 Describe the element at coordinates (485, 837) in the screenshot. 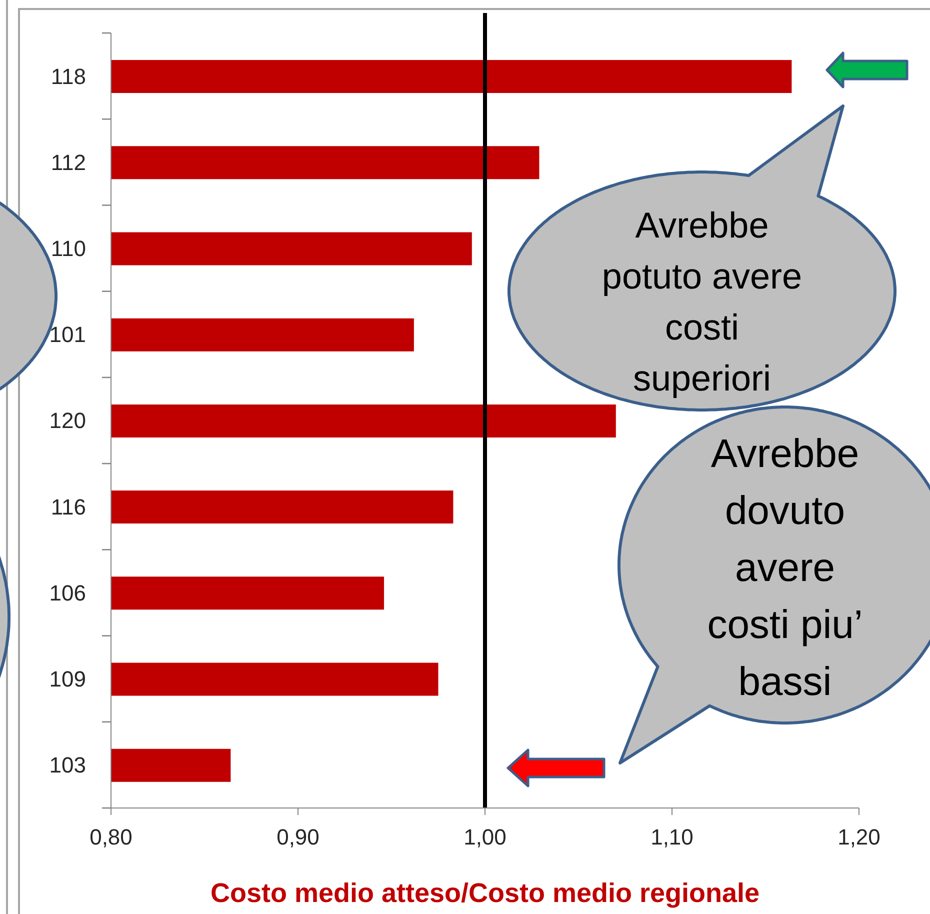

I see `x-tick-label: 1,00` at that location.